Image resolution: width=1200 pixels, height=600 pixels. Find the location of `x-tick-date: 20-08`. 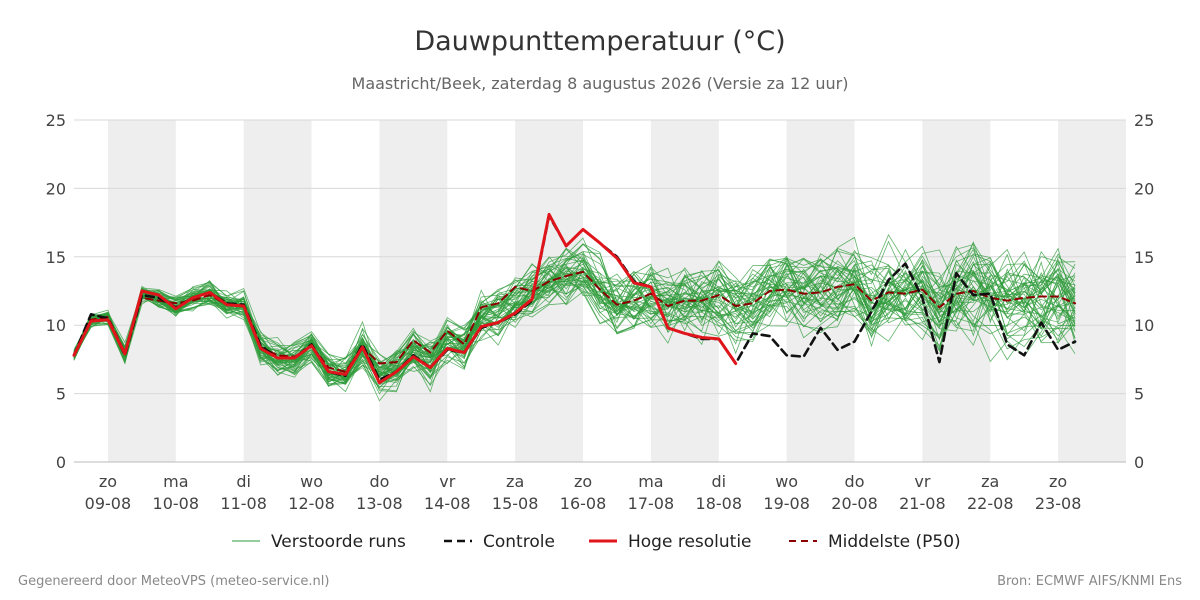

x-tick-date: 20-08 is located at coordinates (854, 503).